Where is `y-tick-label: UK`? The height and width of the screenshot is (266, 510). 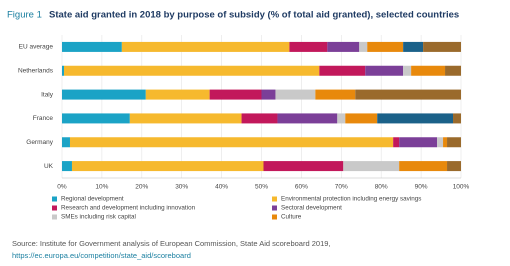
y-tick-label: UK is located at coordinates (49, 166).